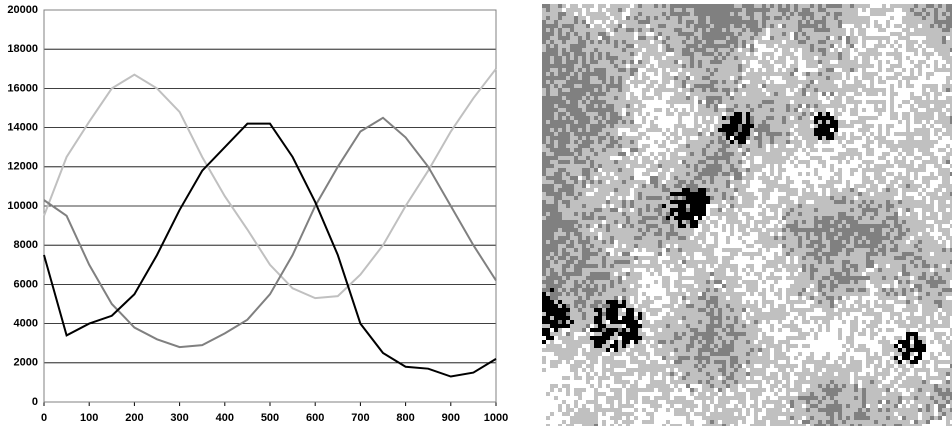  What do you see at coordinates (179, 418) in the screenshot?
I see `x-tick-label: 300` at bounding box center [179, 418].